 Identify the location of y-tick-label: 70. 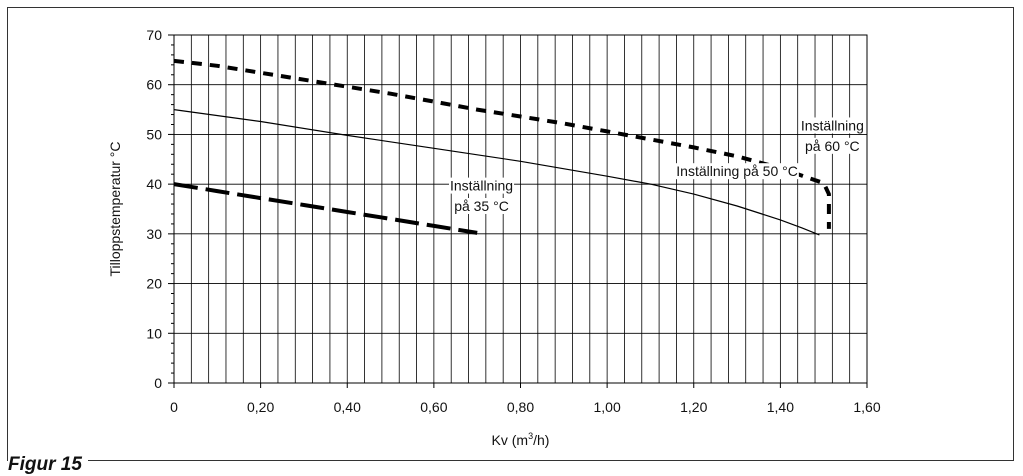
(154, 35).